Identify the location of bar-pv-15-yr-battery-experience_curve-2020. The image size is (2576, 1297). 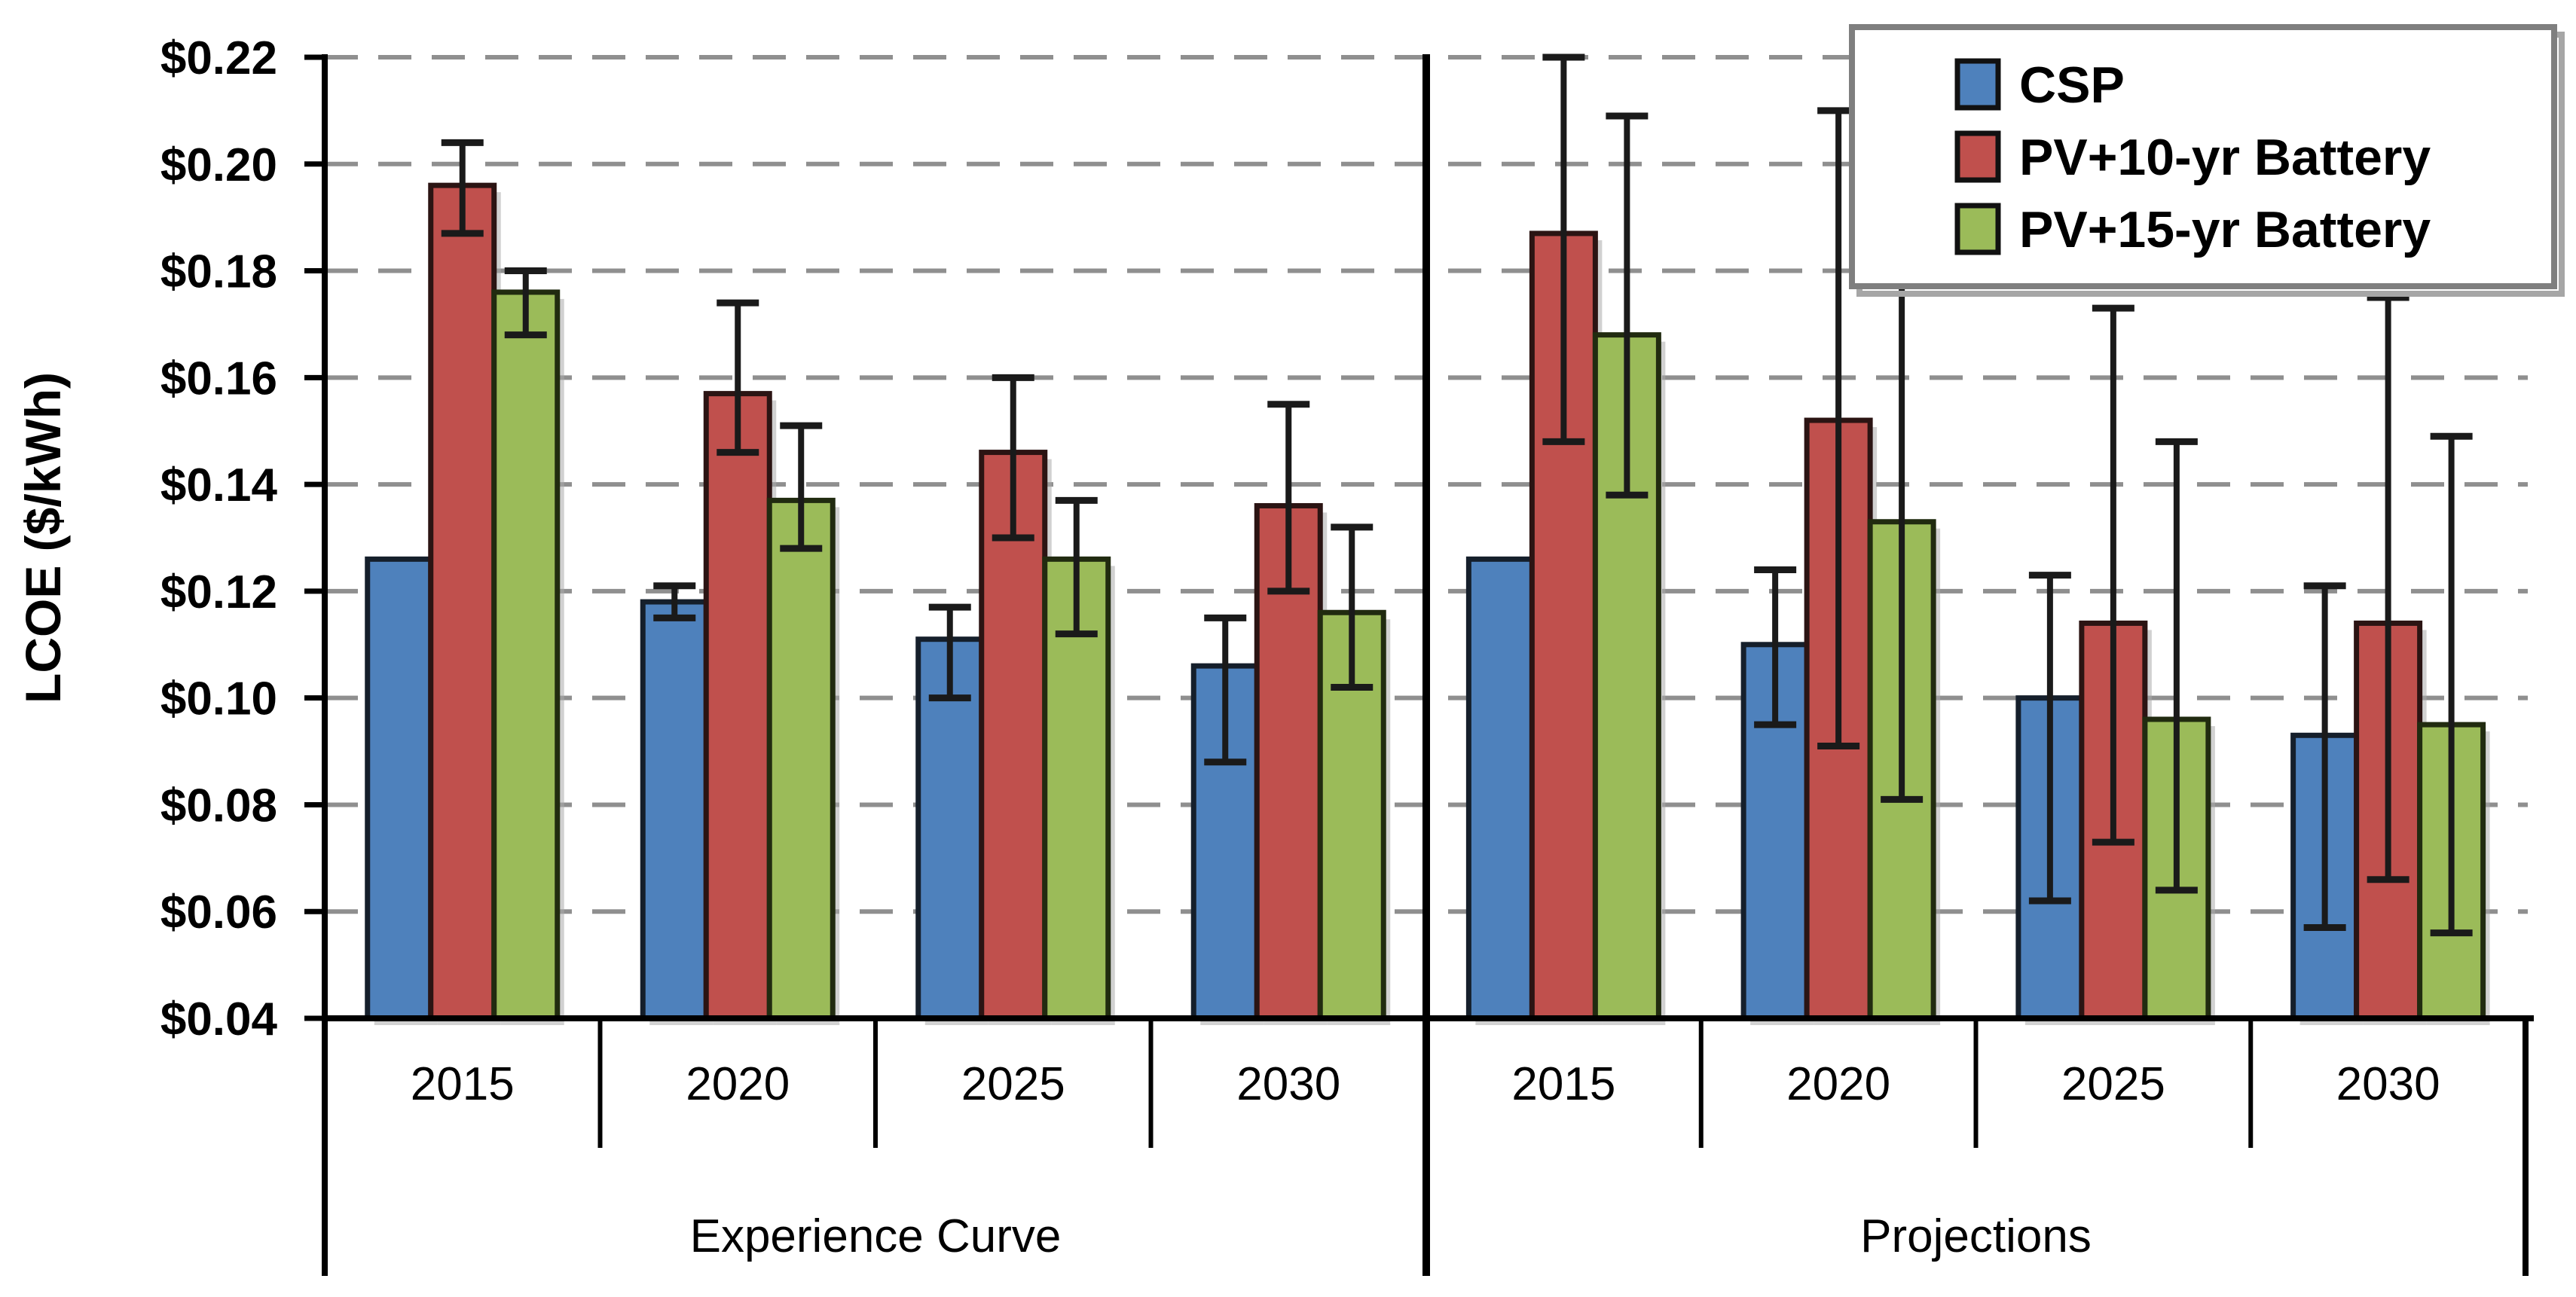
(801, 759).